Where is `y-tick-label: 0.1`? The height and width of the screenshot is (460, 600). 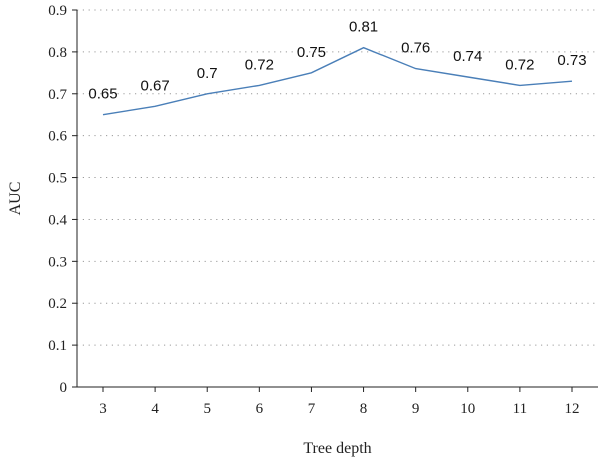 y-tick-label: 0.1 is located at coordinates (57, 346).